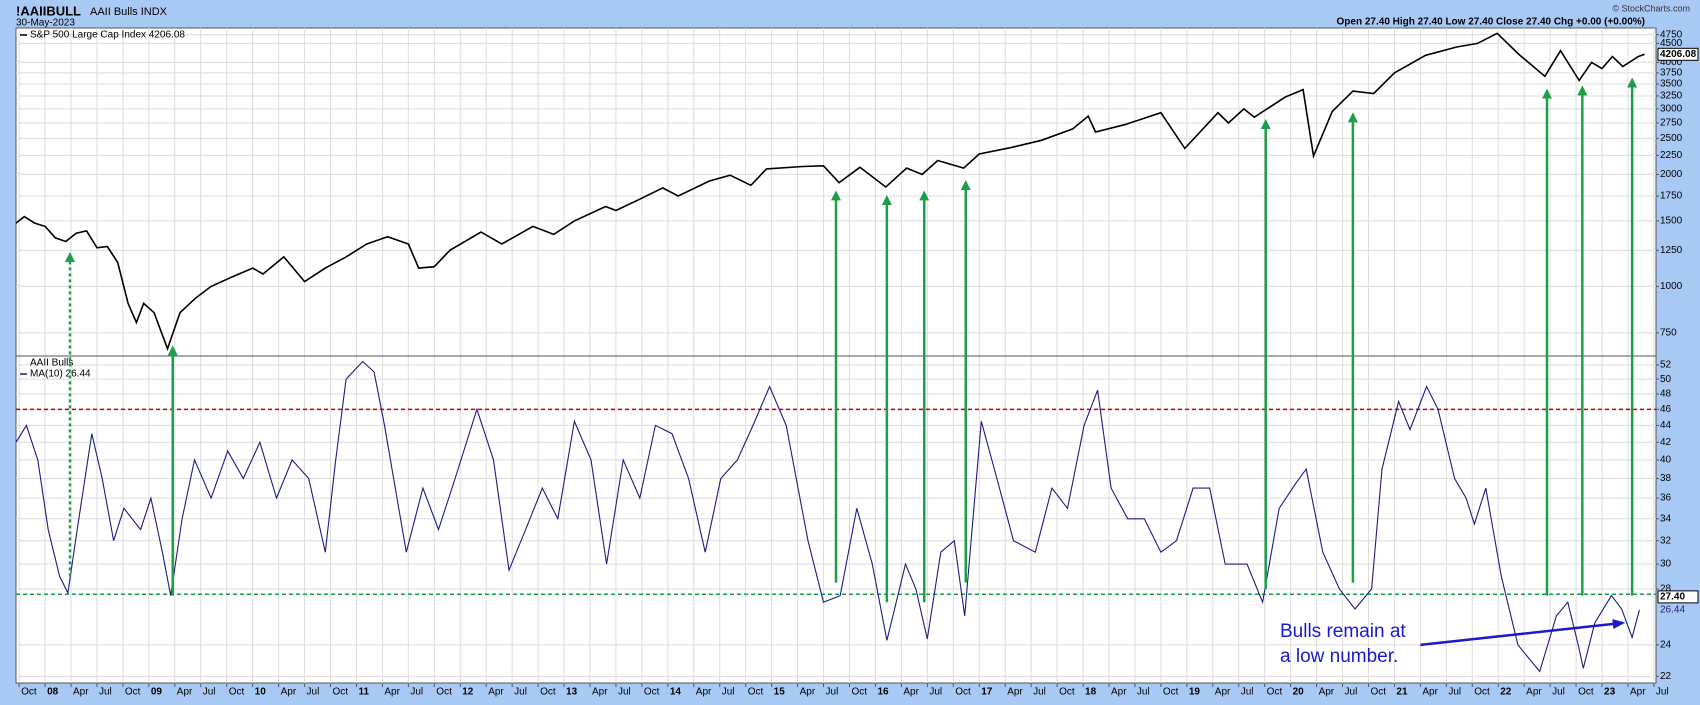 The height and width of the screenshot is (705, 1700). Describe the element at coordinates (1651, 8) in the screenshot. I see `copyright: © StockCharts.com` at that location.